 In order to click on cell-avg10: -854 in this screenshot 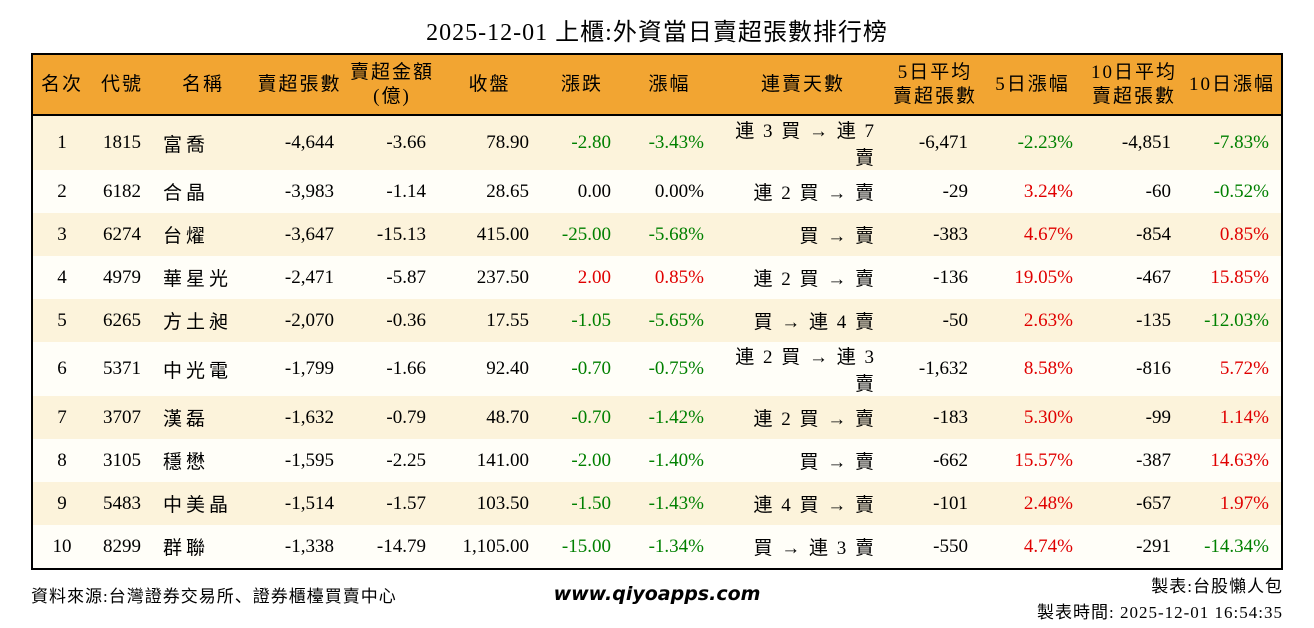, I will do `click(1153, 234)`.